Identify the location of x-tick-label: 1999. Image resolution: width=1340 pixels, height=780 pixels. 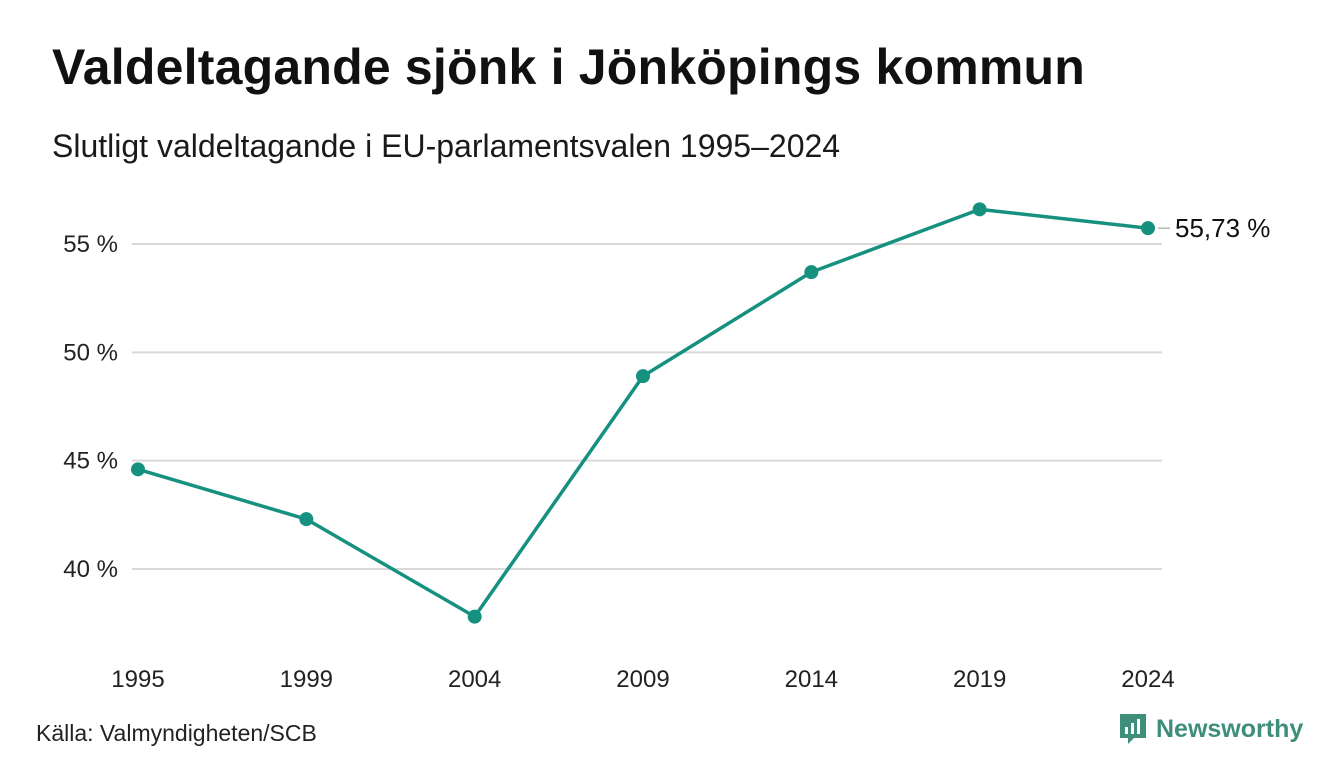
(306, 679).